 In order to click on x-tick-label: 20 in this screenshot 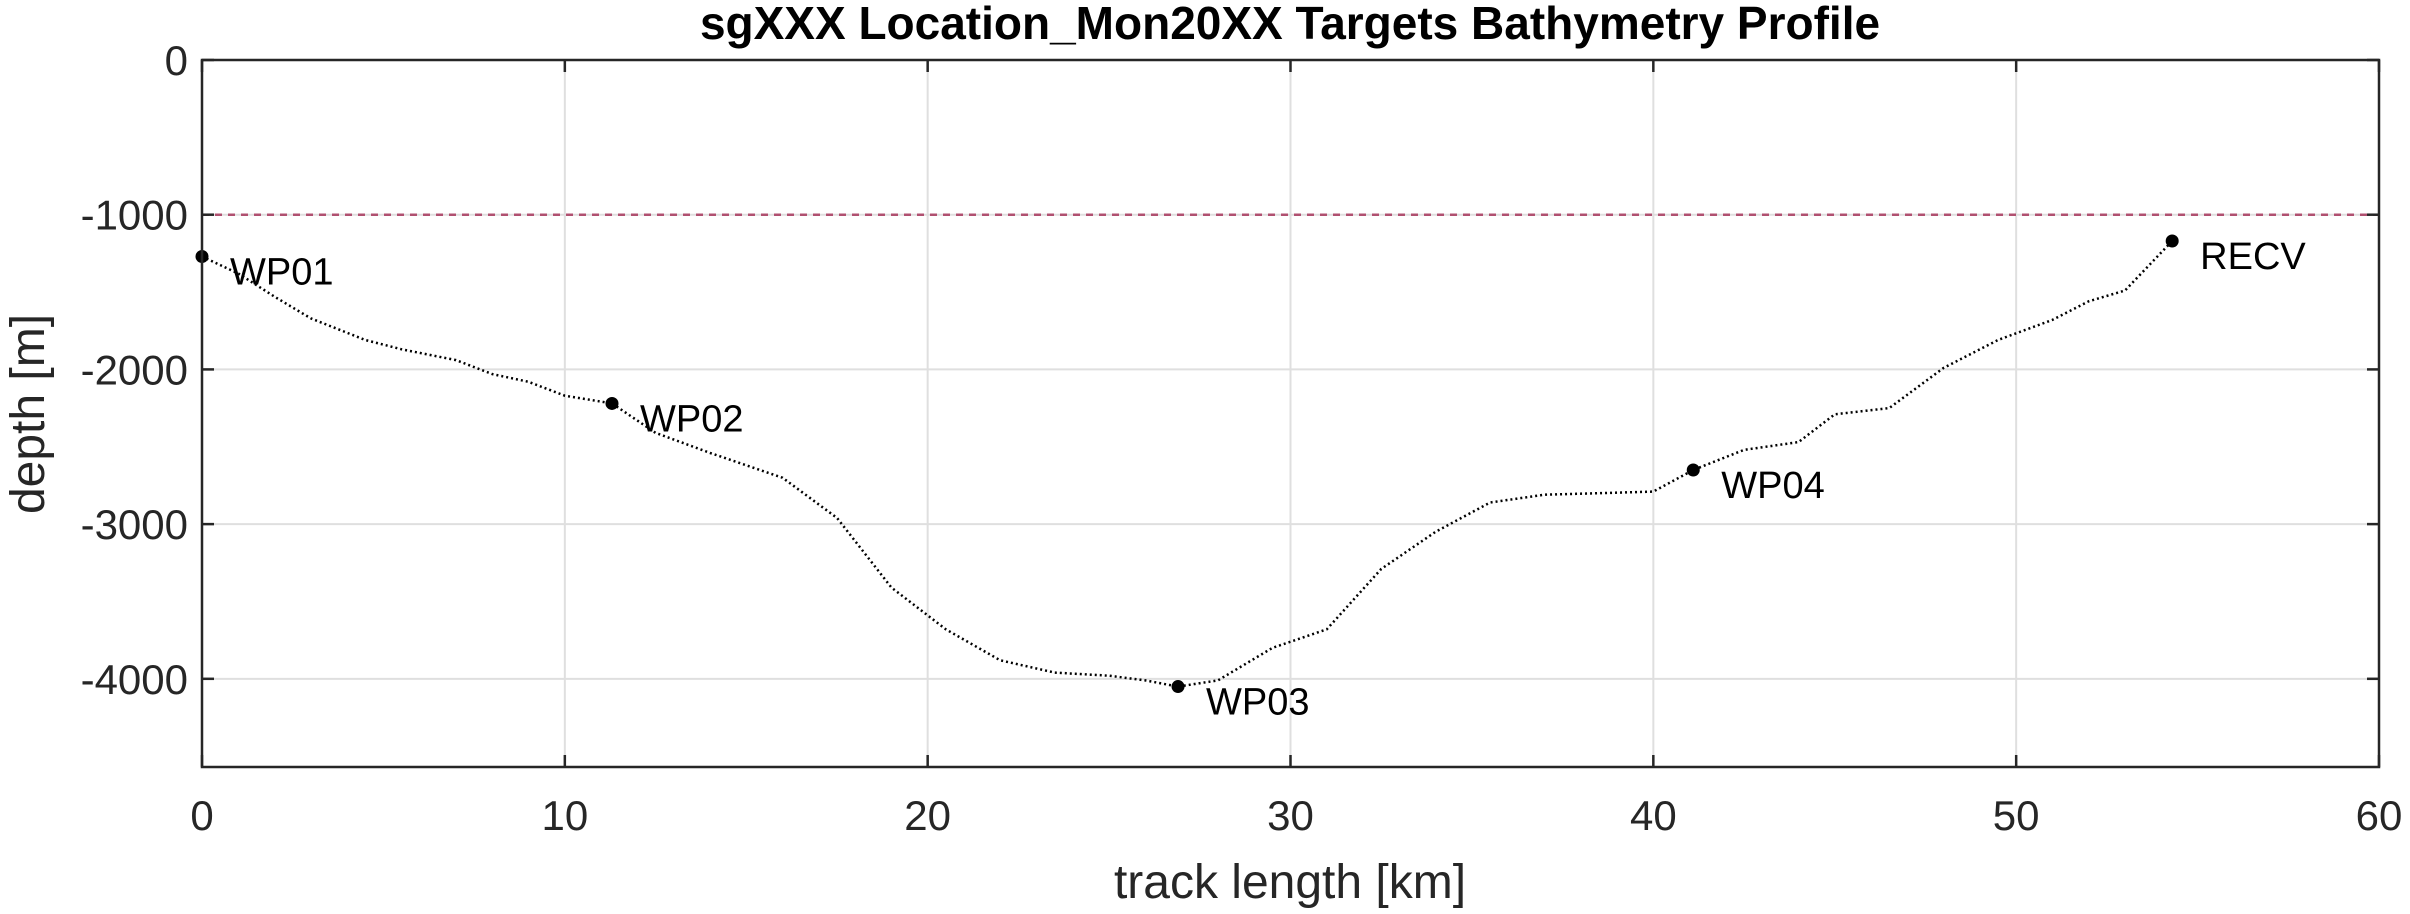, I will do `click(927, 815)`.